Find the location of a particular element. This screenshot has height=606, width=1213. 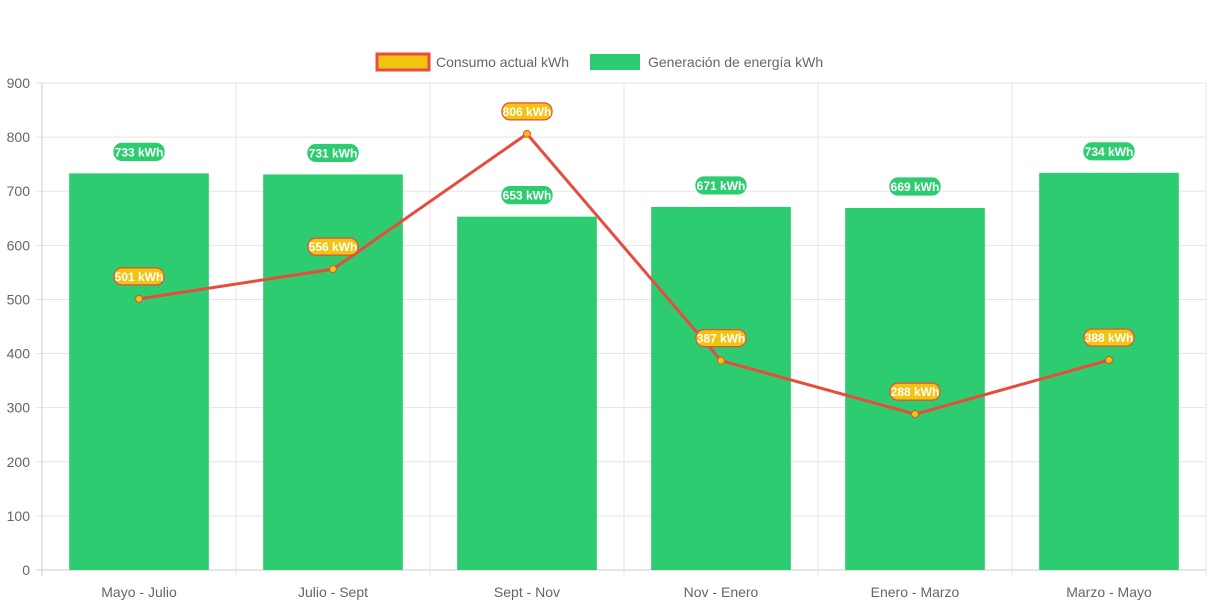

y-tick-label: 100 is located at coordinates (19, 516).